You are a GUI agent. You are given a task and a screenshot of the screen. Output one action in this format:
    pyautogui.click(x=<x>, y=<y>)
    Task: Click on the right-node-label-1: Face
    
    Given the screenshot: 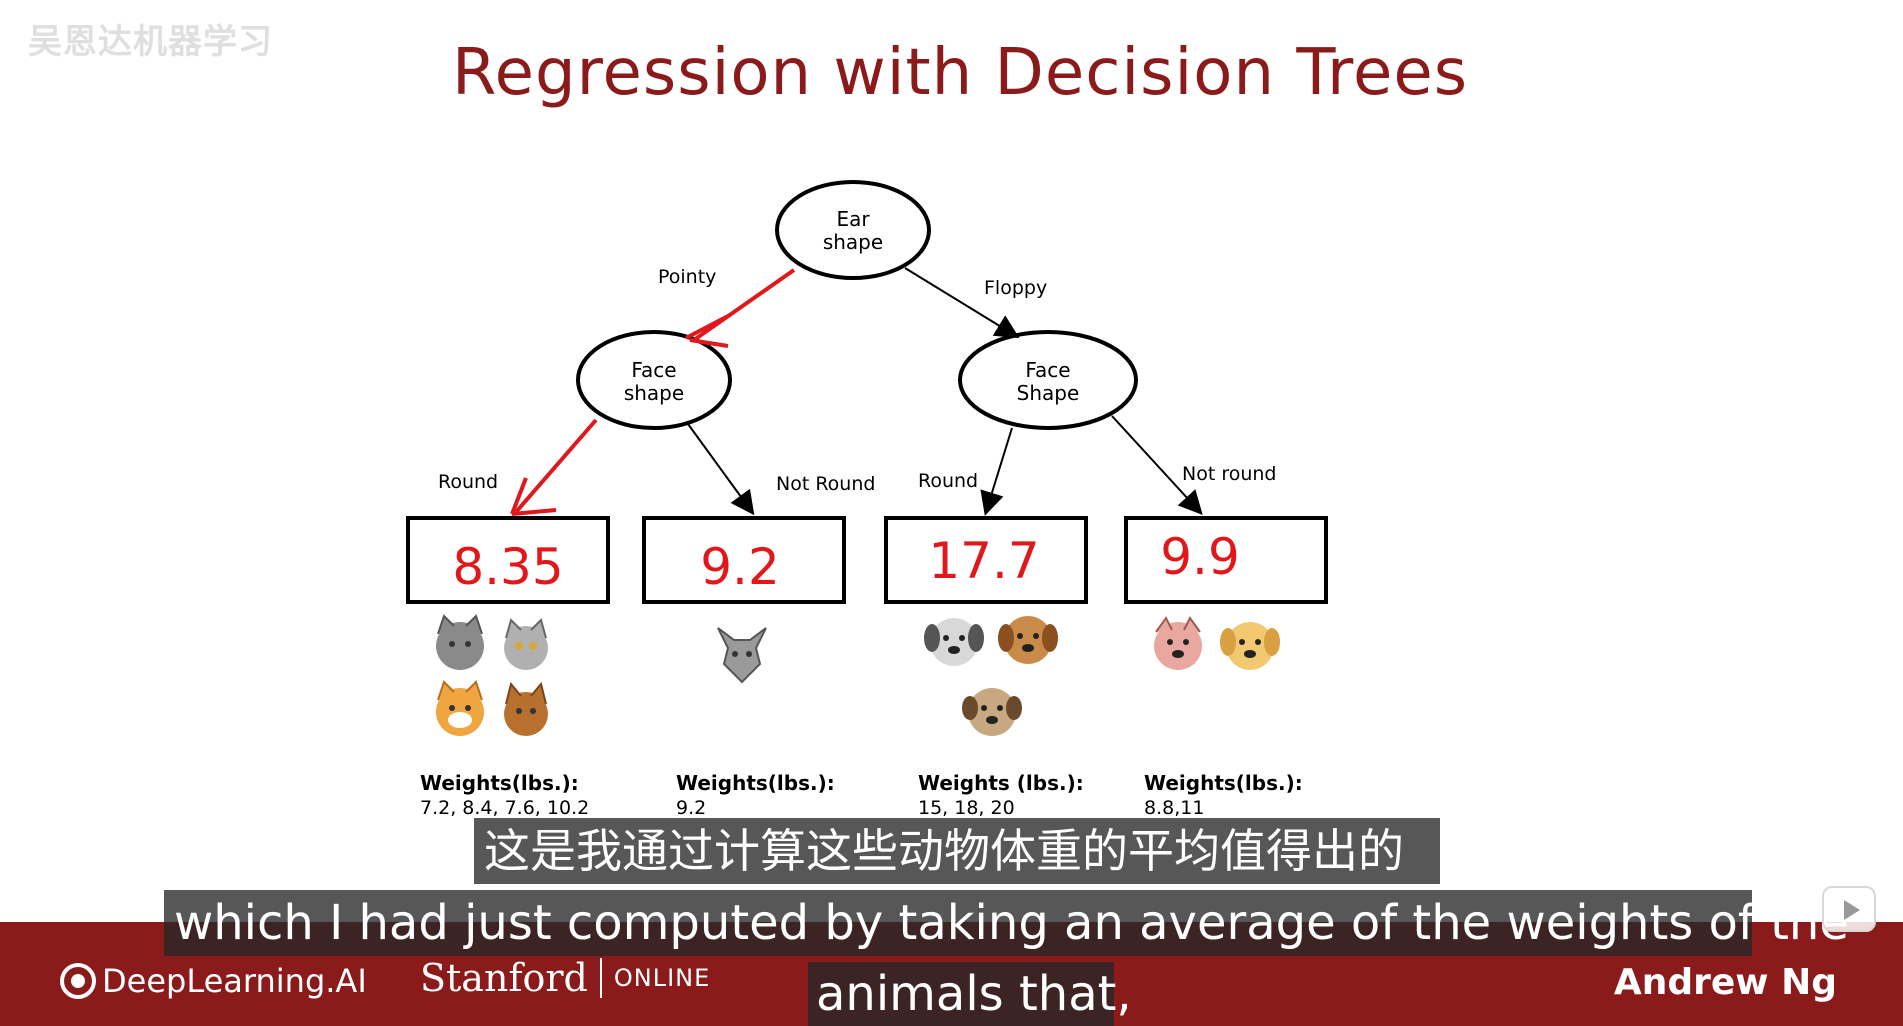 What is the action you would take?
    pyautogui.click(x=1047, y=370)
    